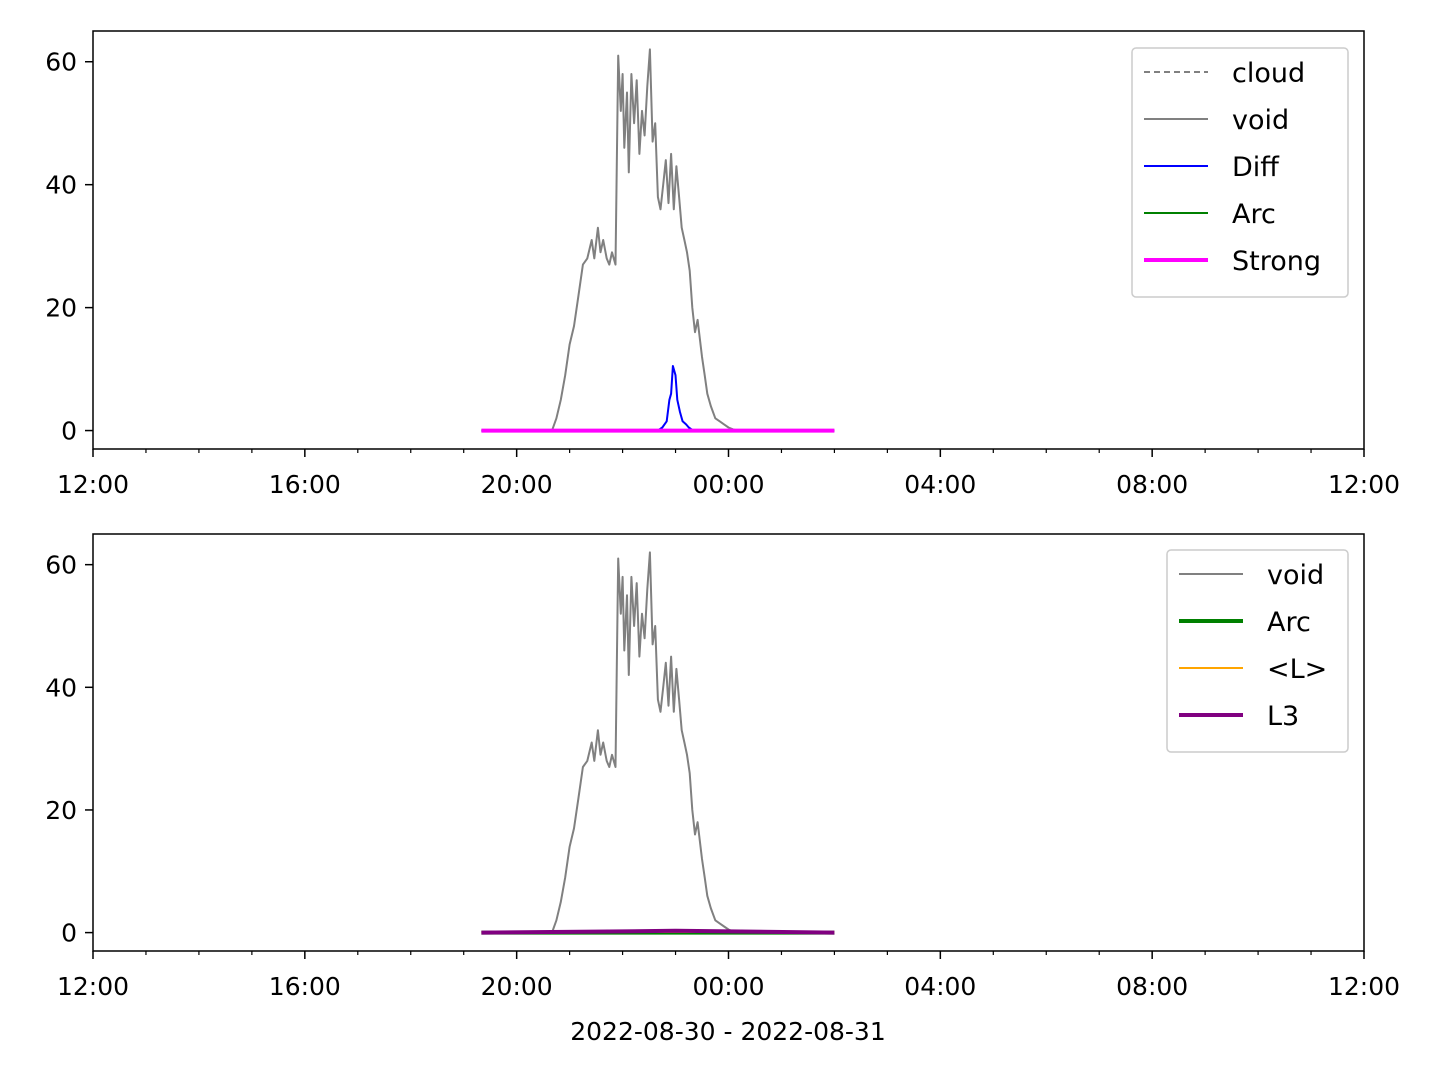 This screenshot has height=1080, width=1440. I want to click on series-line-diff, so click(658, 398).